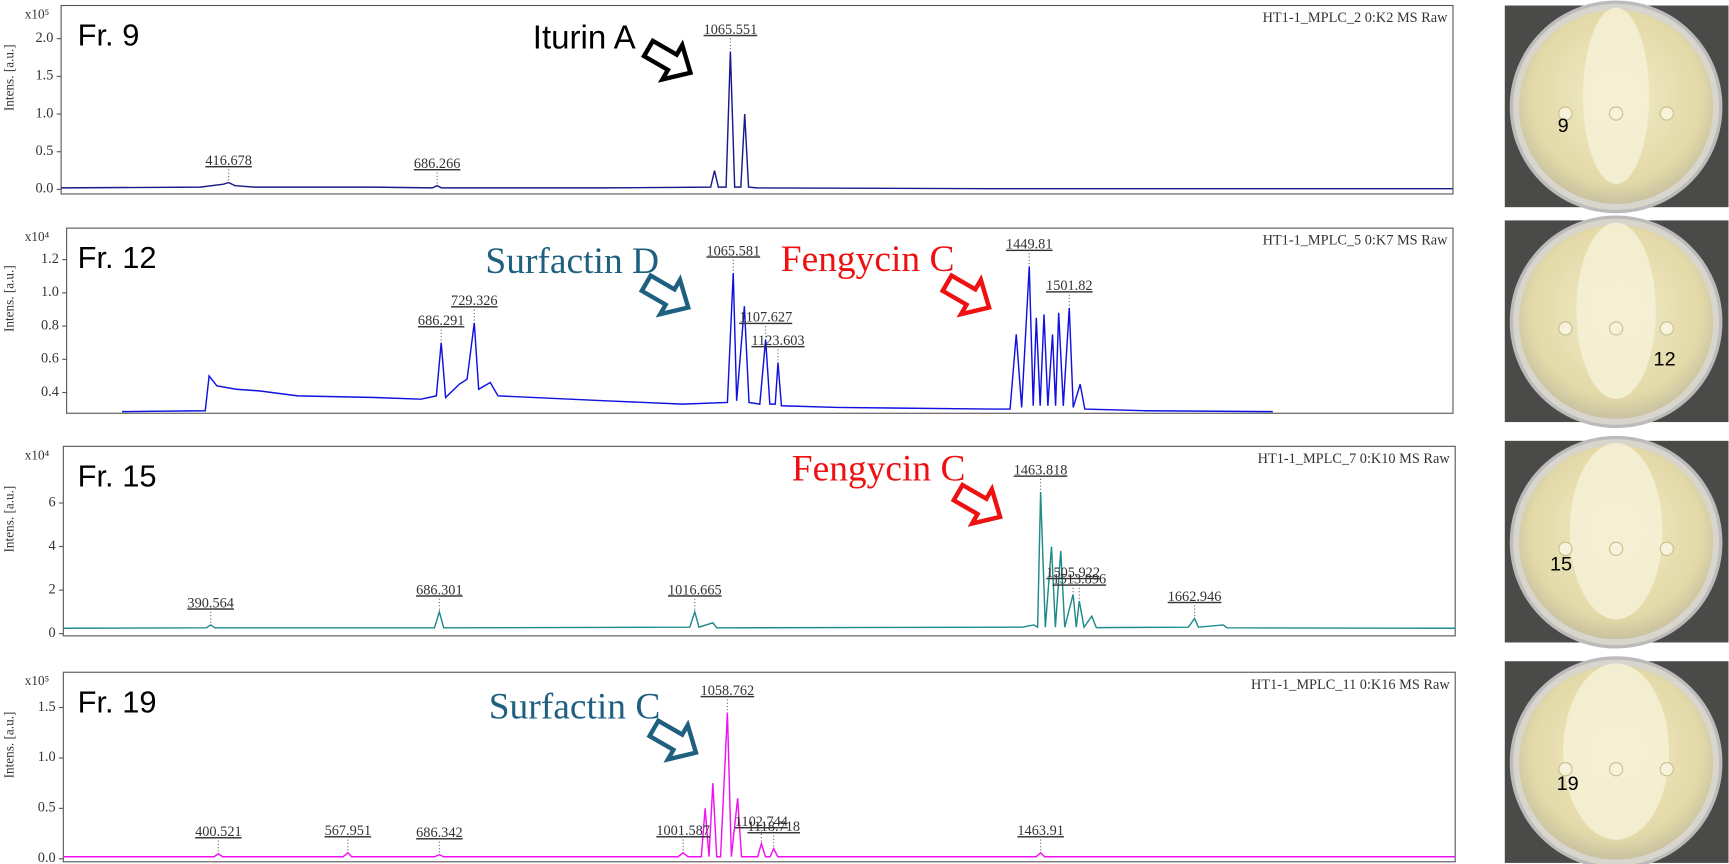 Image resolution: width=1729 pixels, height=864 pixels. Describe the element at coordinates (228, 161) in the screenshot. I see `peak-label: 416.678` at that location.